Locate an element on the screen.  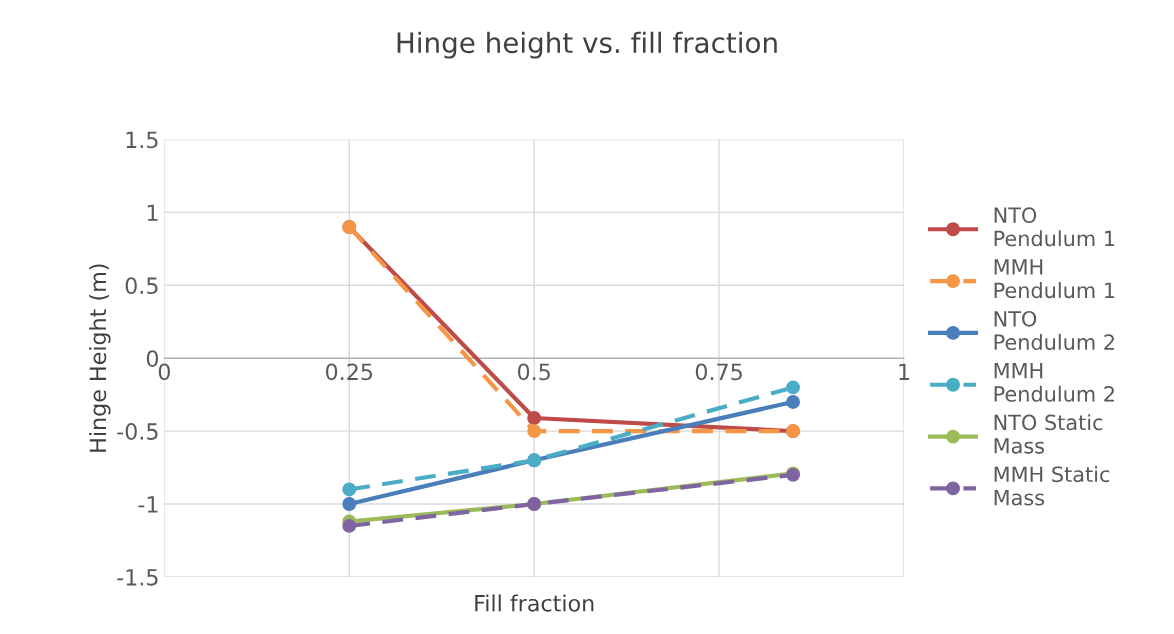
y-tick-label: -1 is located at coordinates (148, 504).